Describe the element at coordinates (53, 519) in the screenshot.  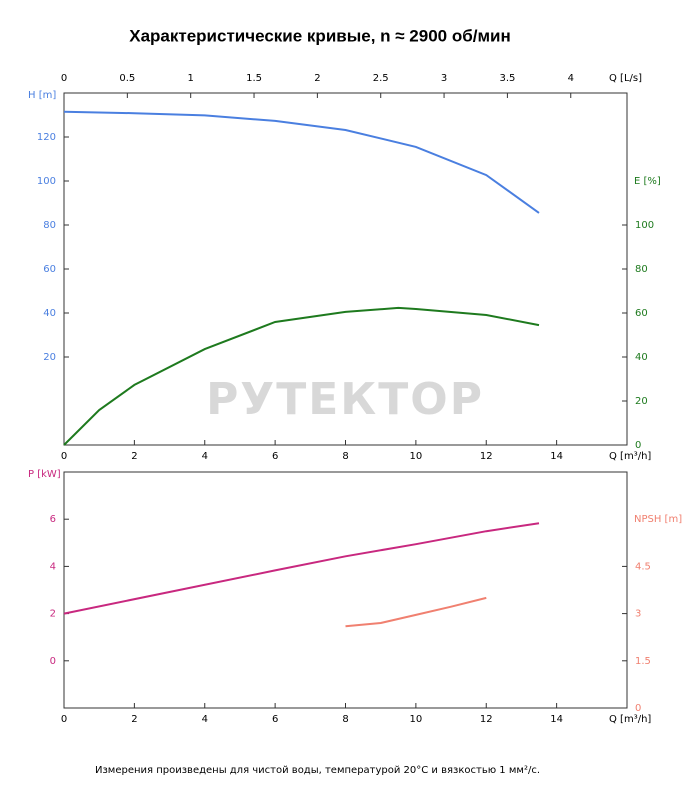
I see `y-tick-label: 6` at that location.